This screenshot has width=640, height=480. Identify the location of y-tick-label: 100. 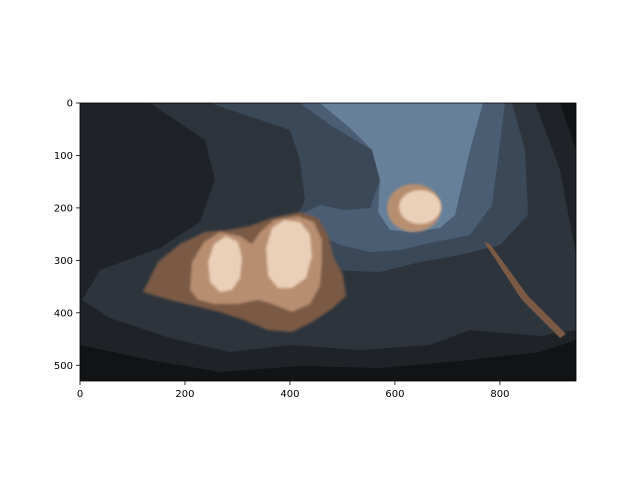
(63, 156).